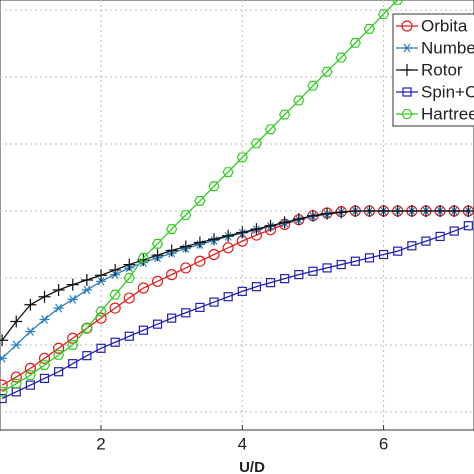  I want to click on legend-label: Hartree, so click(447, 113).